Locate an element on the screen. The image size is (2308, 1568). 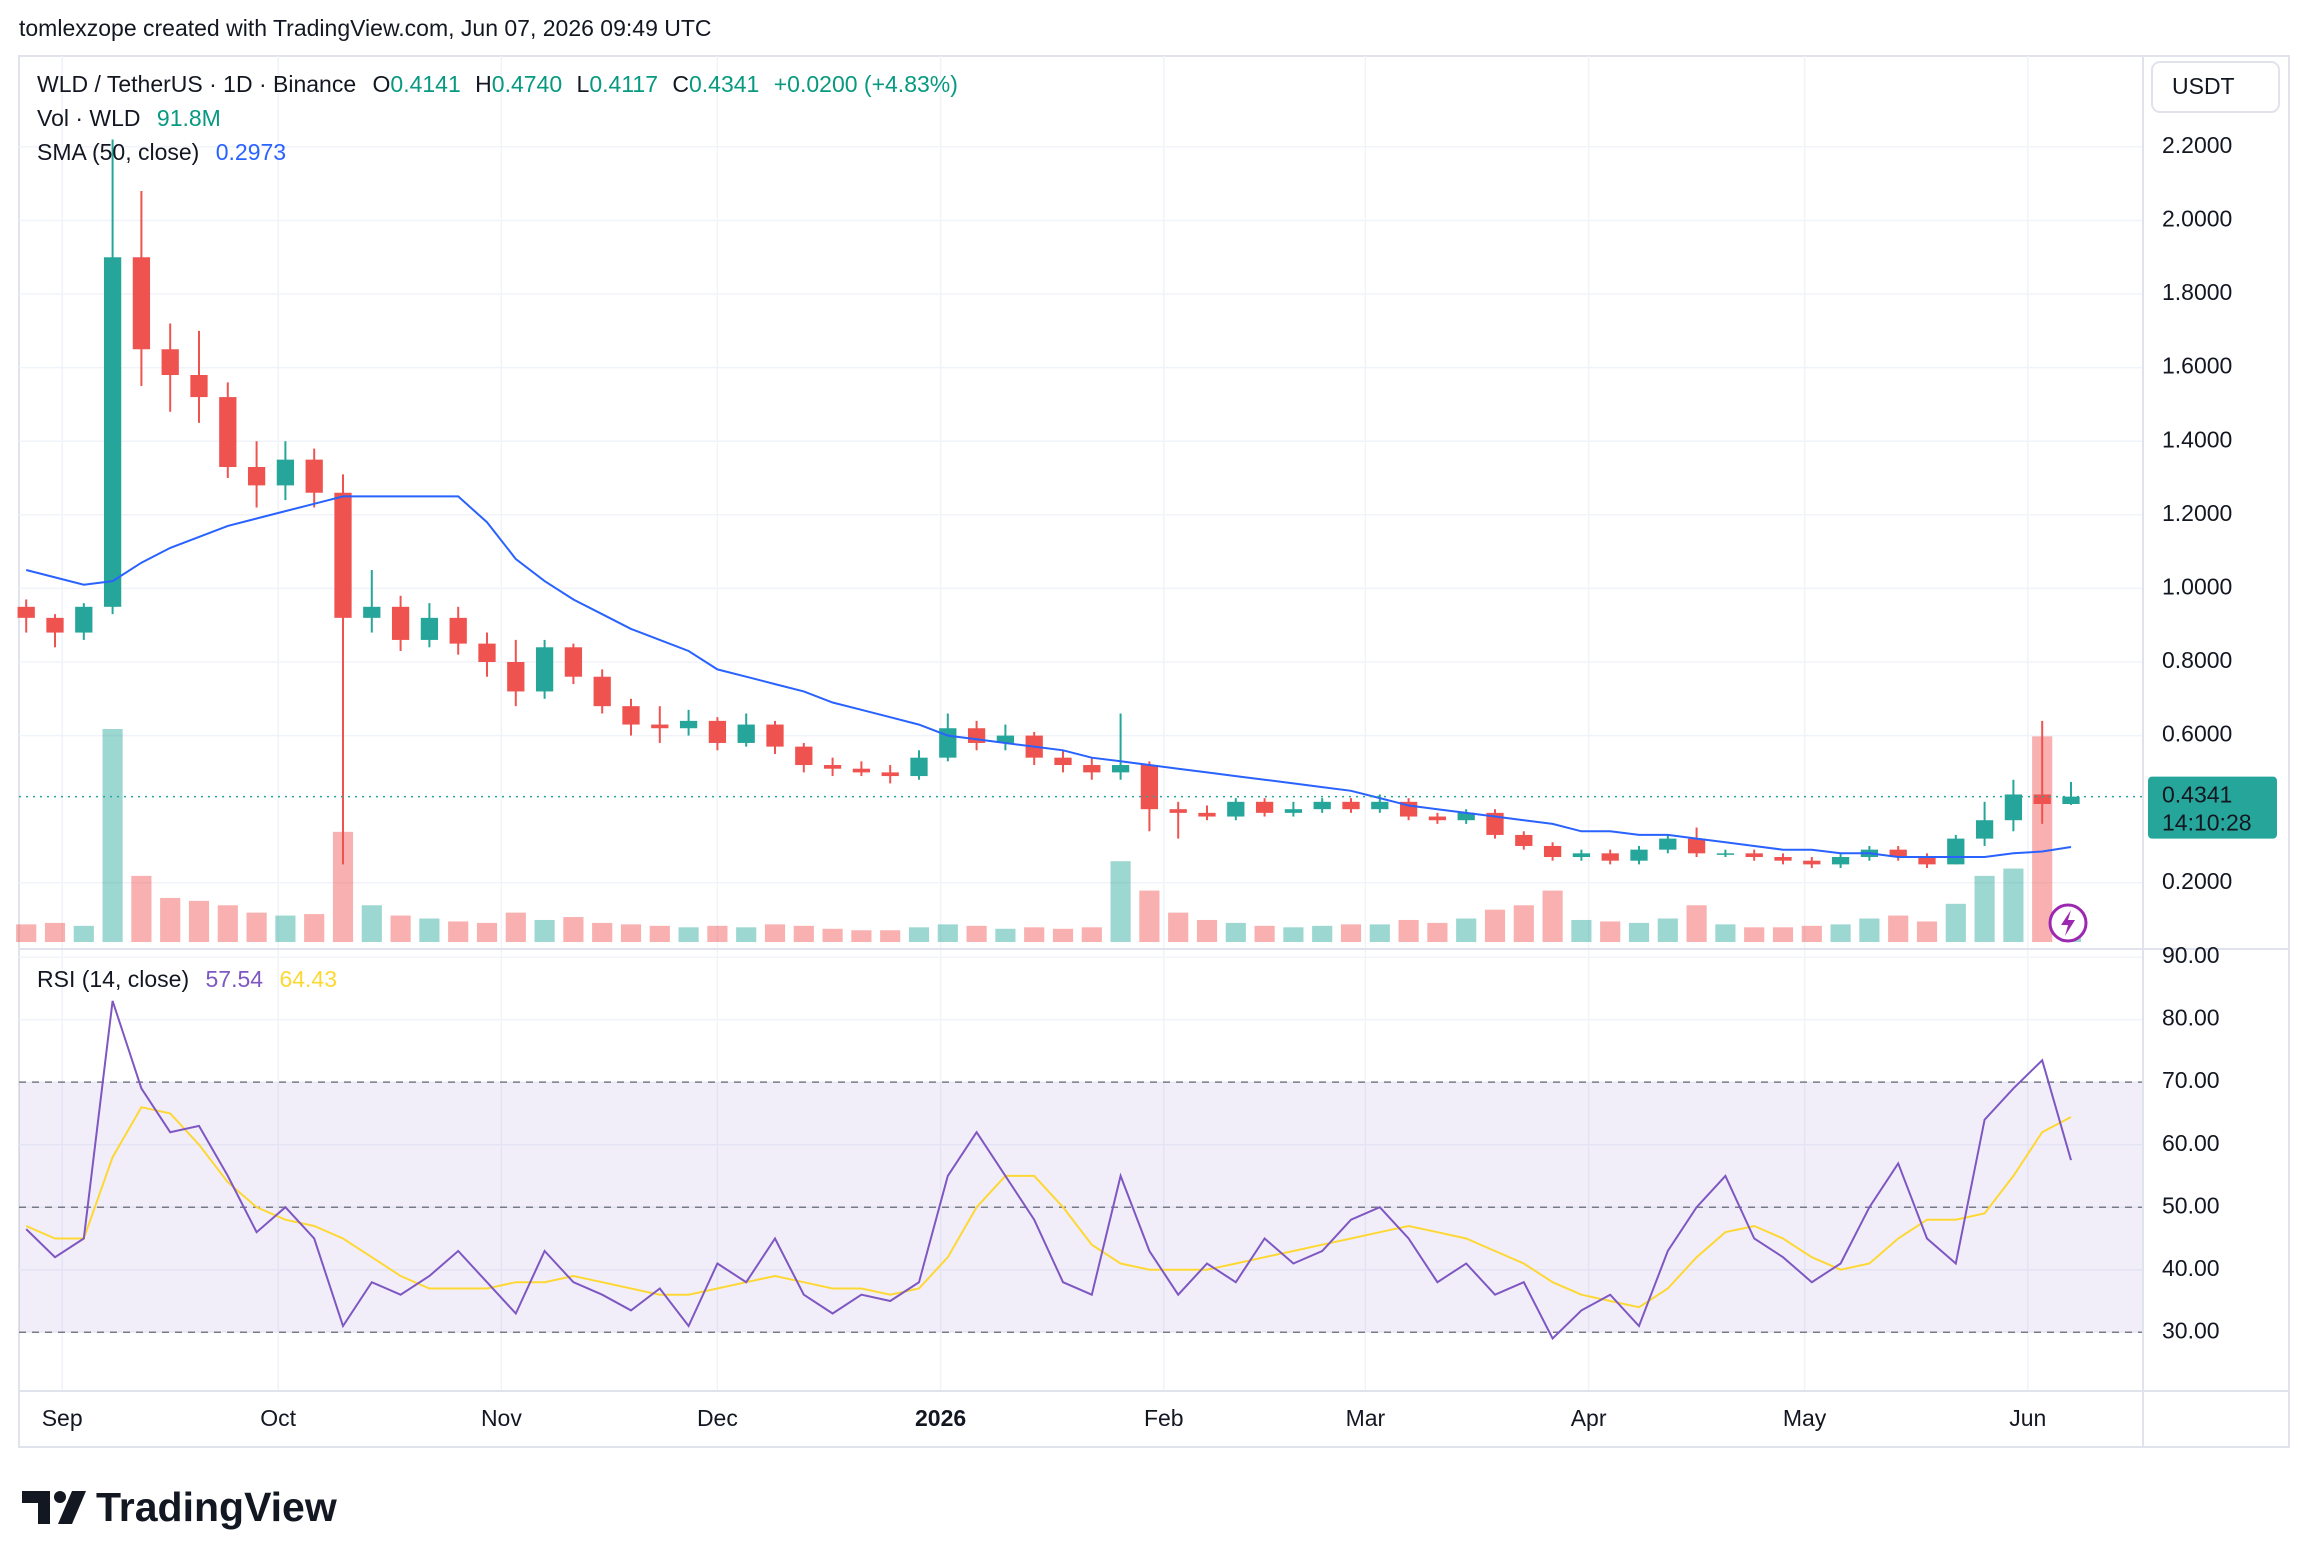
brand-text: TradingView is located at coordinates (216, 1507).